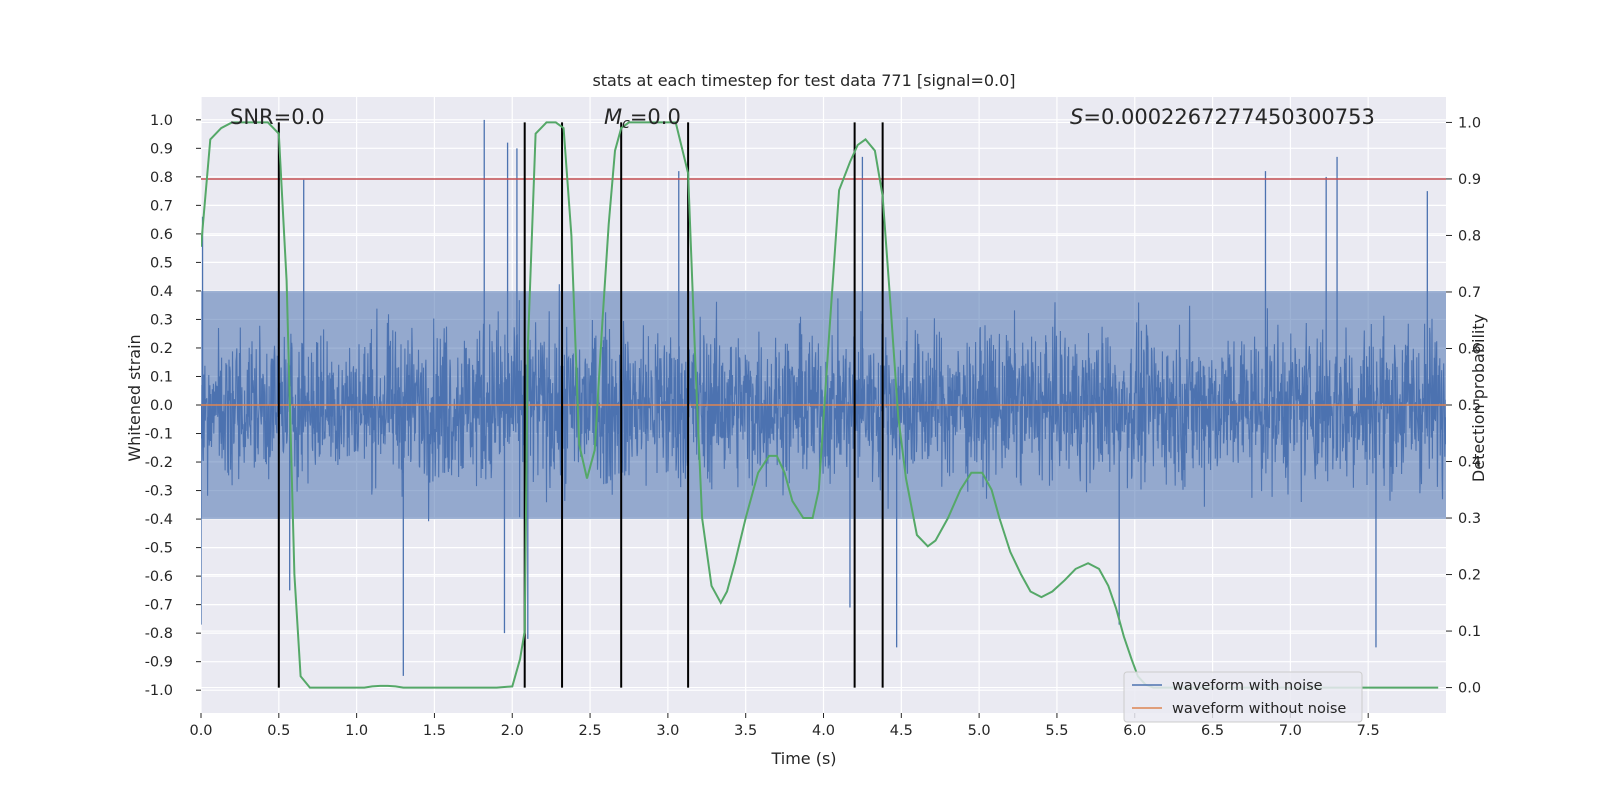  Describe the element at coordinates (590, 731) in the screenshot. I see `x-tick-label: 2.5` at that location.